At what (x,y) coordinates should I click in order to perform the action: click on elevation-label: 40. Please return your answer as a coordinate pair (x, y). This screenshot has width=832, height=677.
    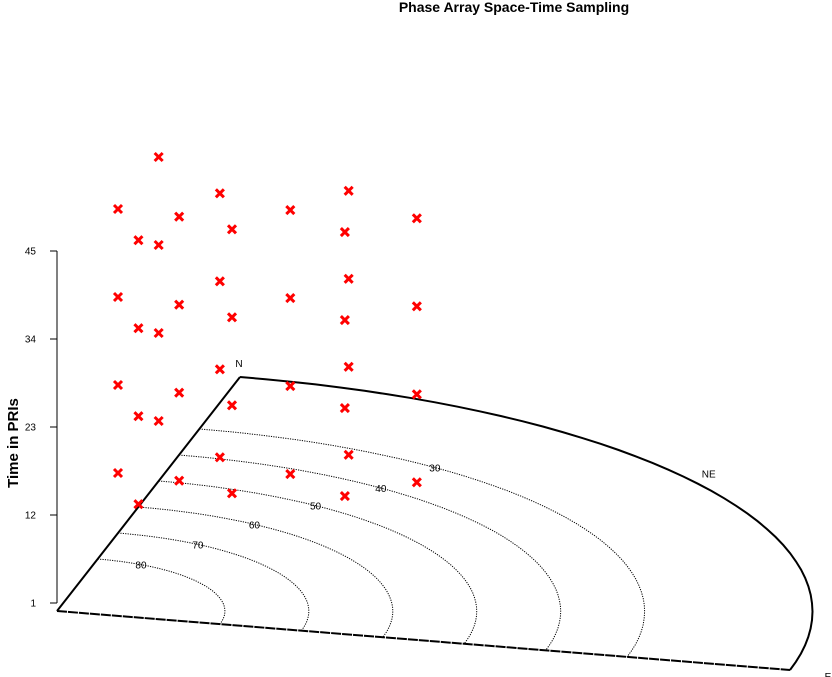
    Looking at the image, I should click on (381, 489).